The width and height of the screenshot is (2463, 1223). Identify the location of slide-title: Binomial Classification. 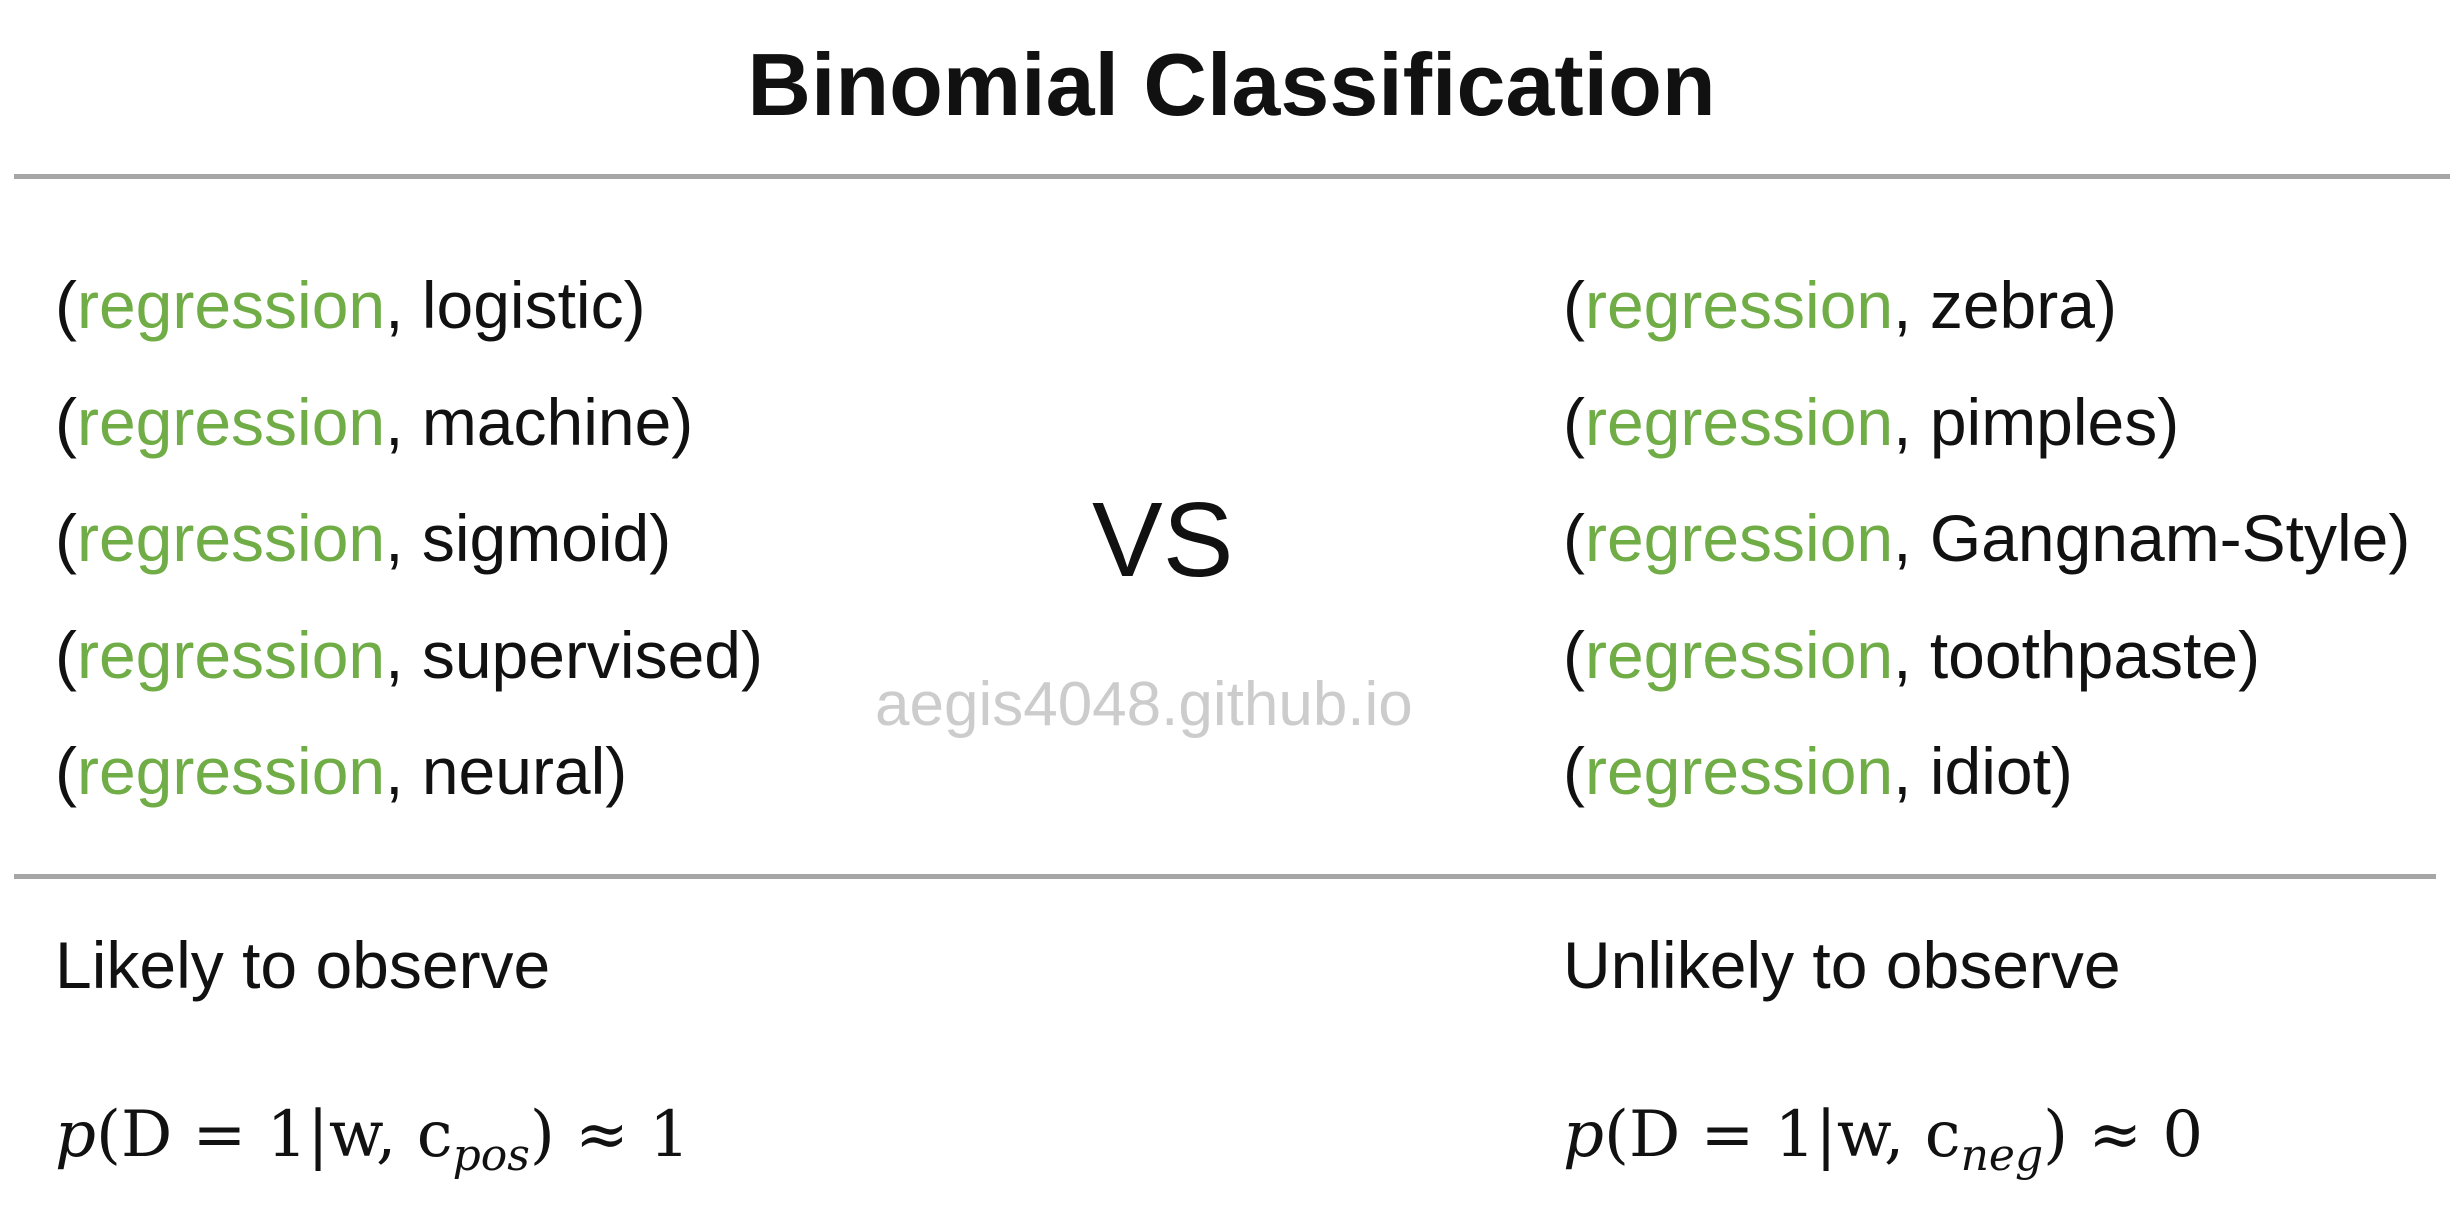
(1231, 84).